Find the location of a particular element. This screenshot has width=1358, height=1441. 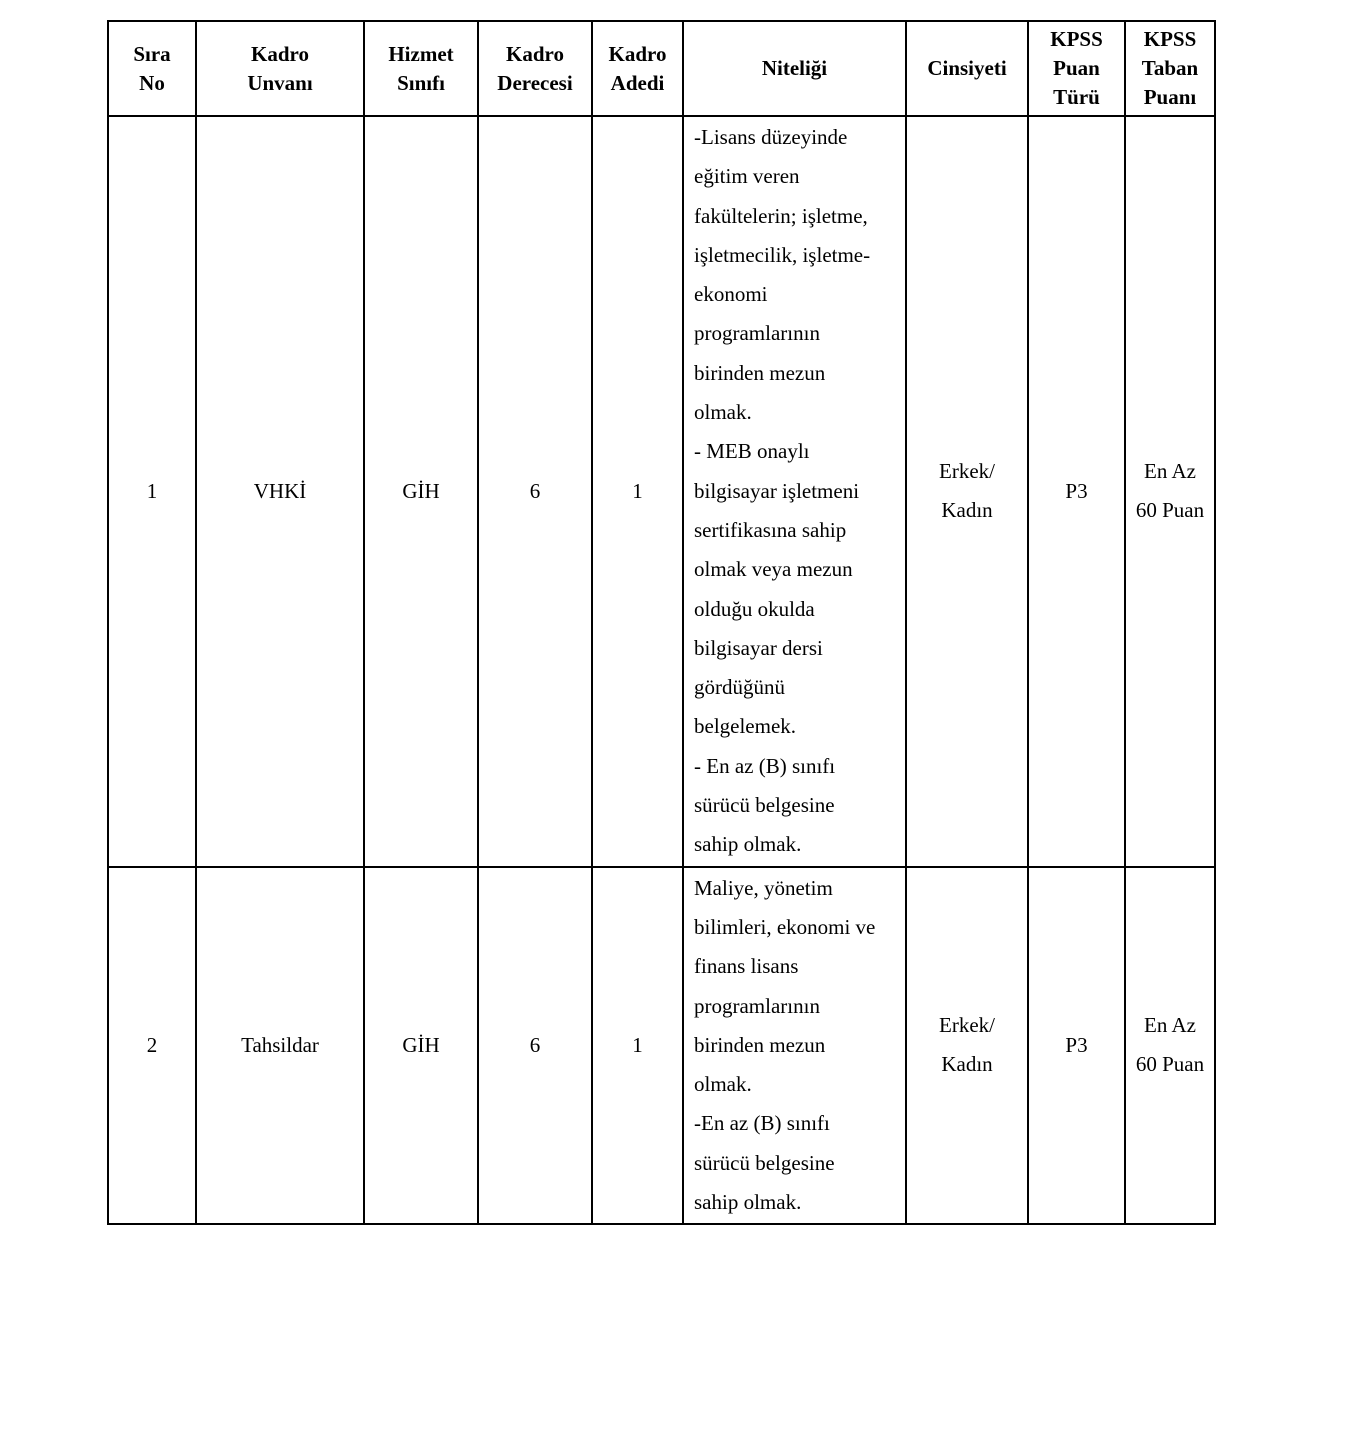

column-header-cinsiyeti: Cinsiyeti is located at coordinates (967, 68).